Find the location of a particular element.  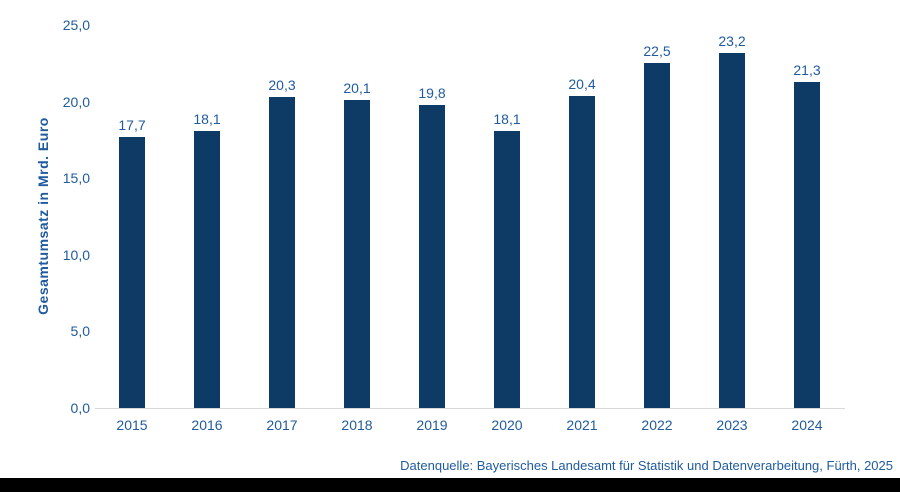

footer-bar is located at coordinates (450, 485).